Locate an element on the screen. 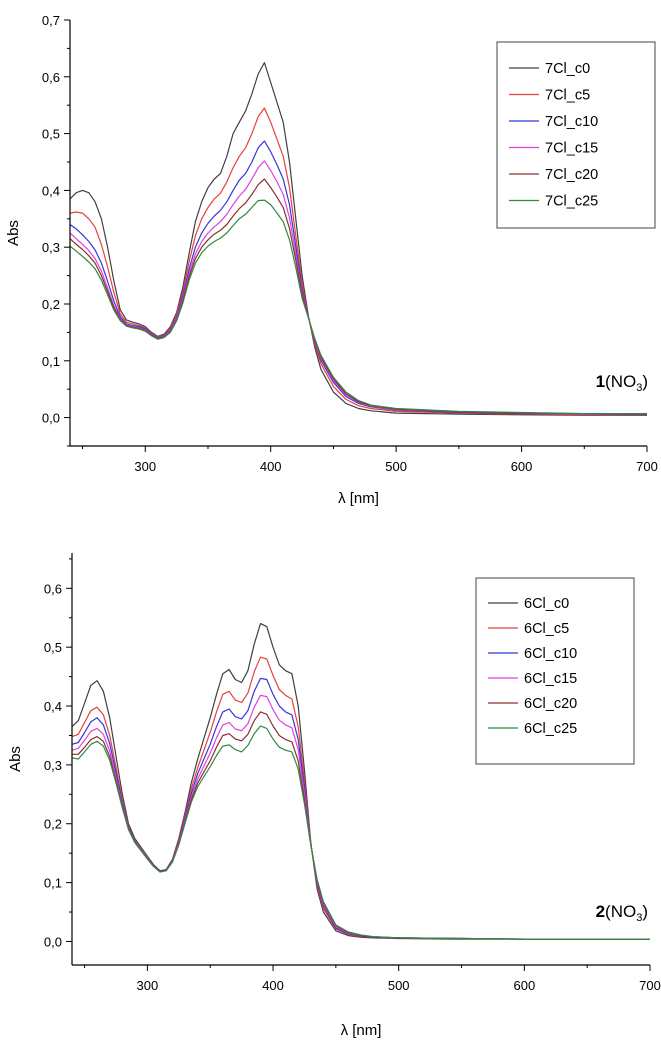 The width and height of the screenshot is (661, 1045). legend-label: 6Cl_c20 is located at coordinates (550, 704).